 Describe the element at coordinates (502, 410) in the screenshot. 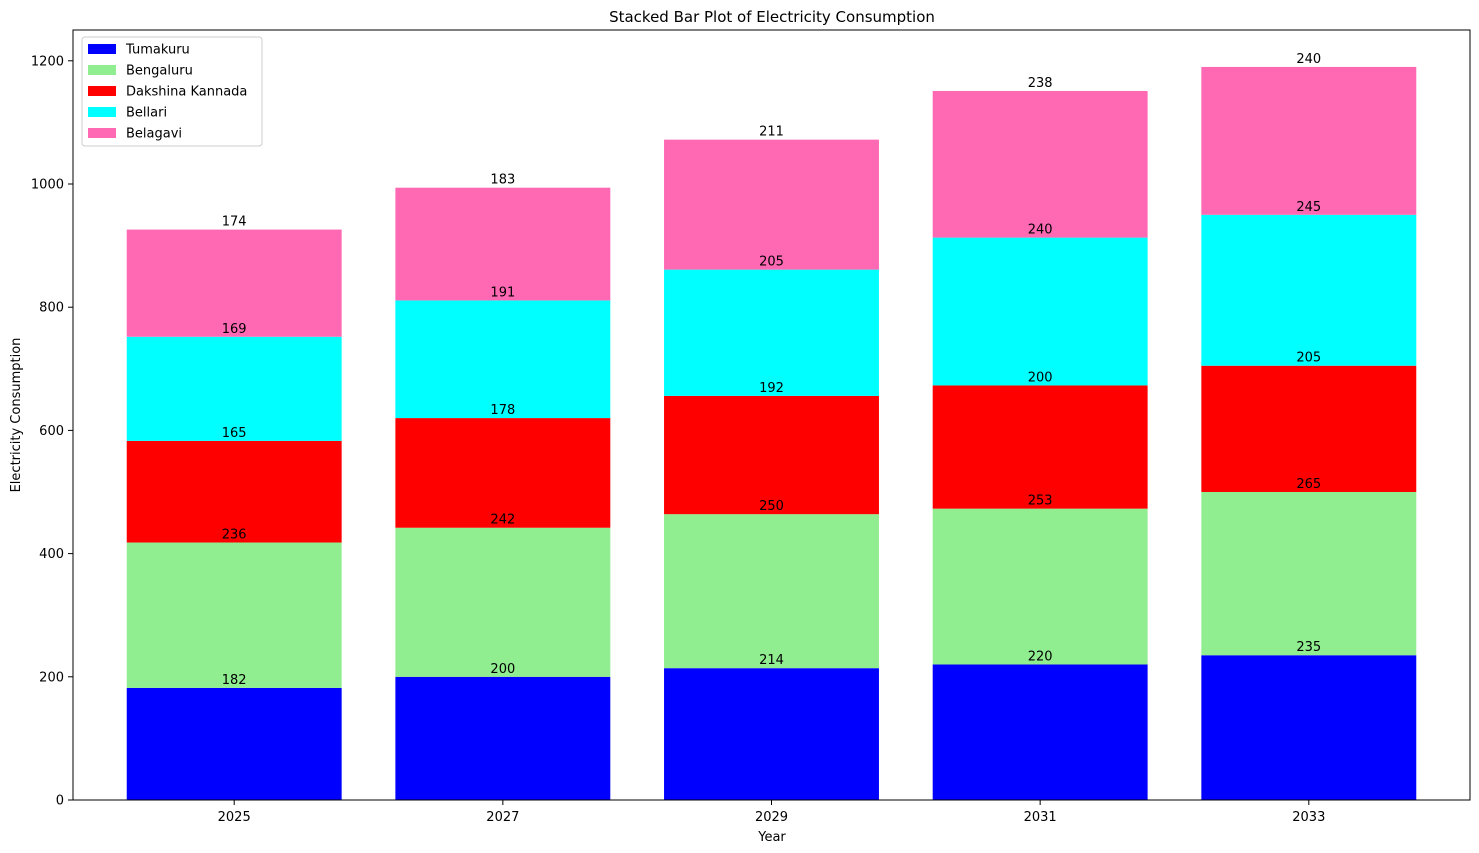

I see `data-label-dakshina-kannada-2027: 178` at that location.